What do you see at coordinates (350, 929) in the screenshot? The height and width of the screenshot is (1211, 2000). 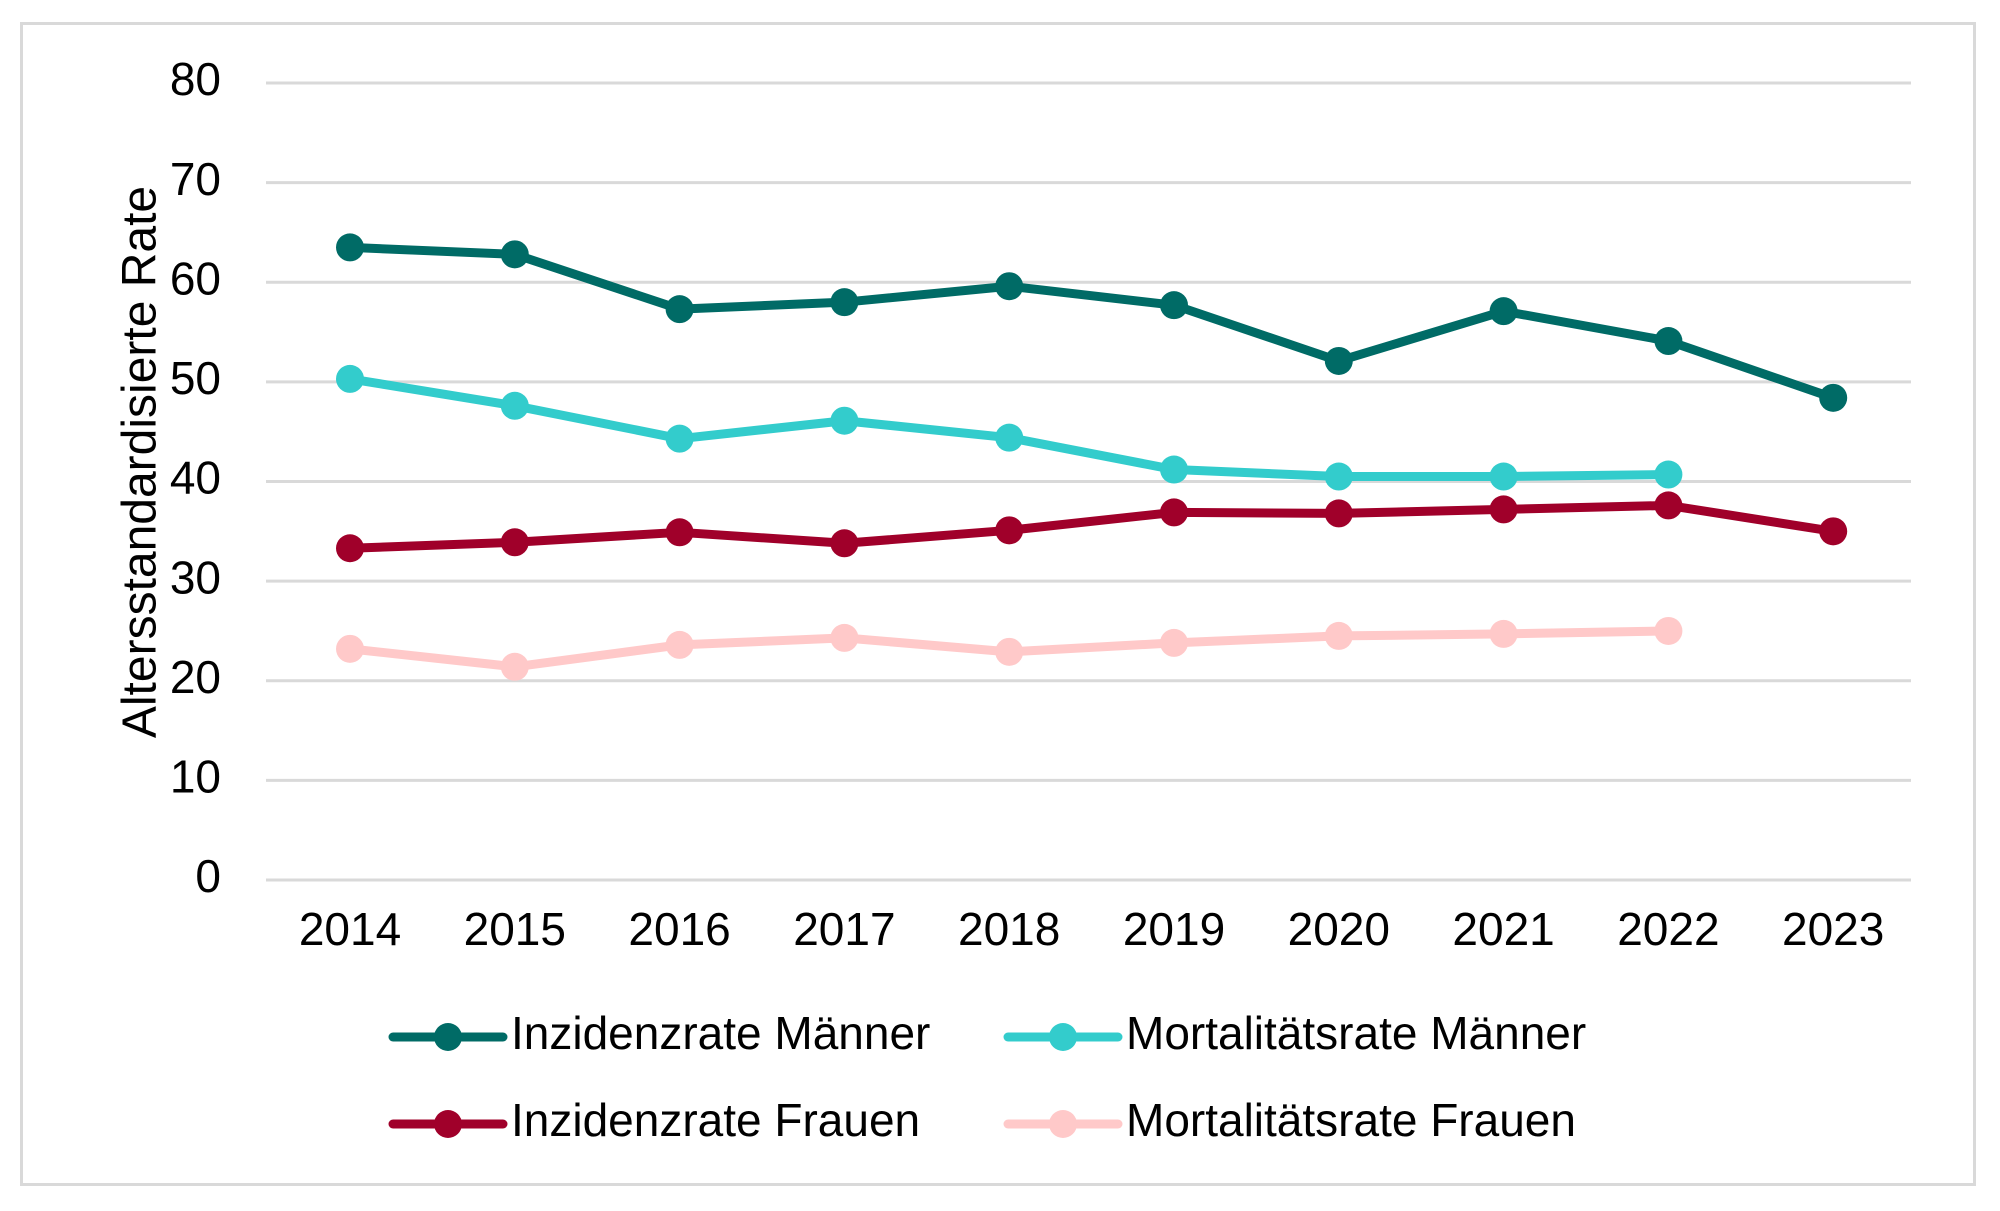 I see `x-tick-label: 2014` at bounding box center [350, 929].